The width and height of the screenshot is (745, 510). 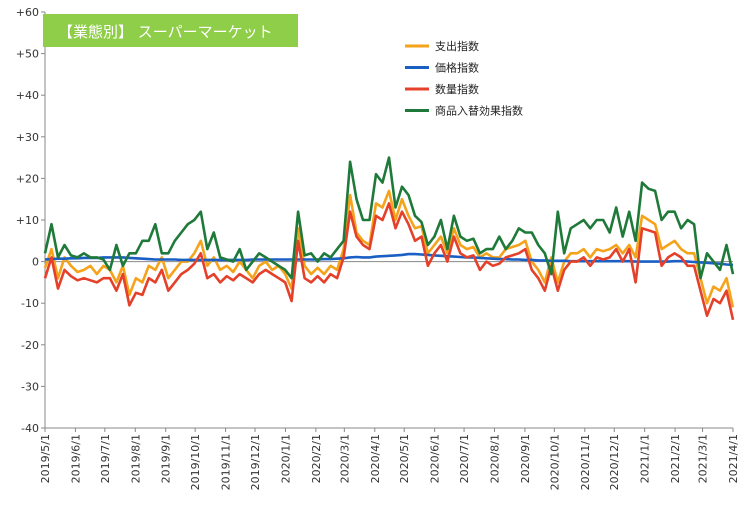 What do you see at coordinates (585, 462) in the screenshot?
I see `x-tick-label: 2020/11/1` at bounding box center [585, 462].